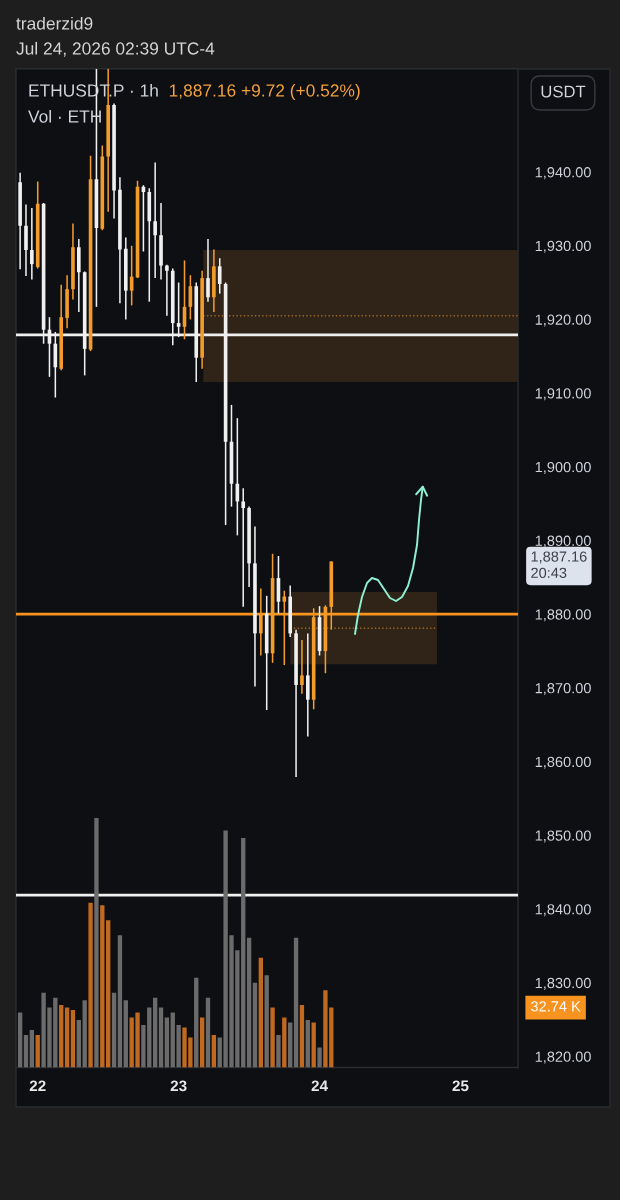  What do you see at coordinates (563, 983) in the screenshot?
I see `y-tick-label: 1,830.00` at bounding box center [563, 983].